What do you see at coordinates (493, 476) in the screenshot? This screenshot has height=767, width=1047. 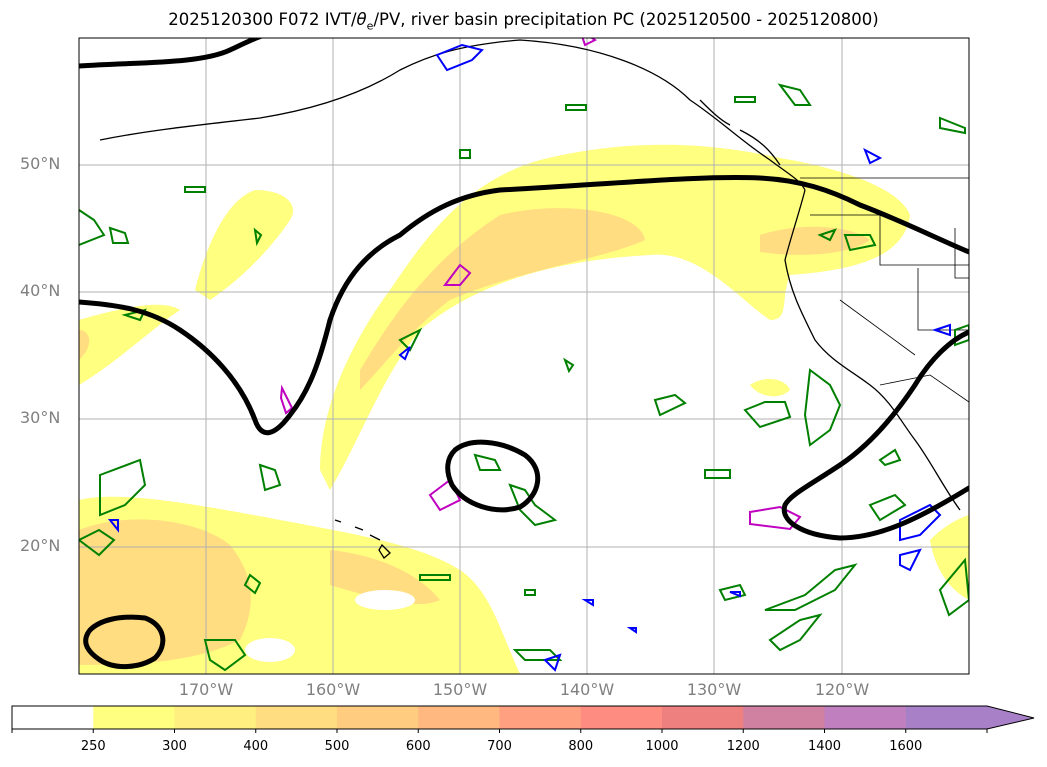 I see `pv-contour-closed-center` at bounding box center [493, 476].